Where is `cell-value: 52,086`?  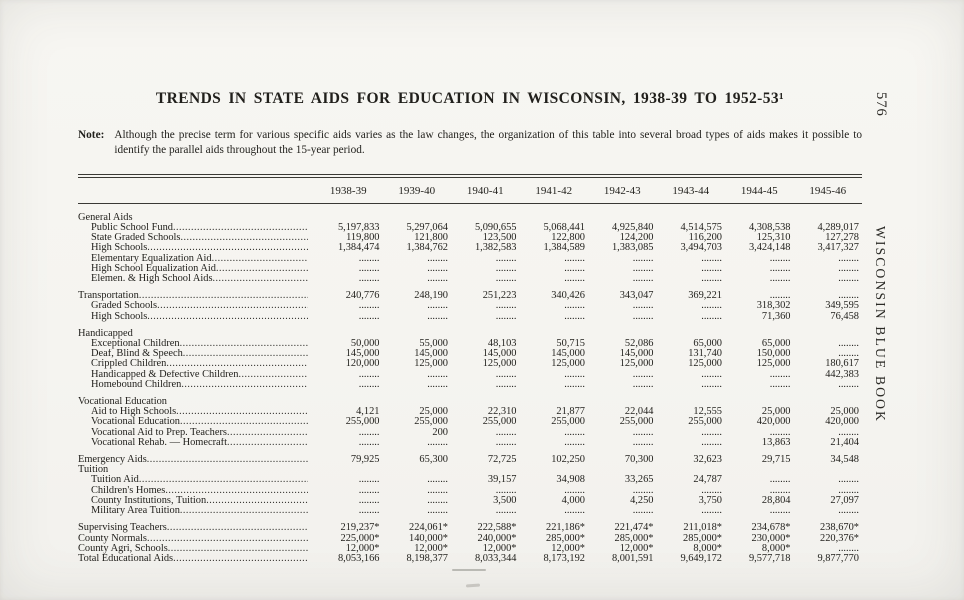
cell-value: 52,086 is located at coordinates (639, 344).